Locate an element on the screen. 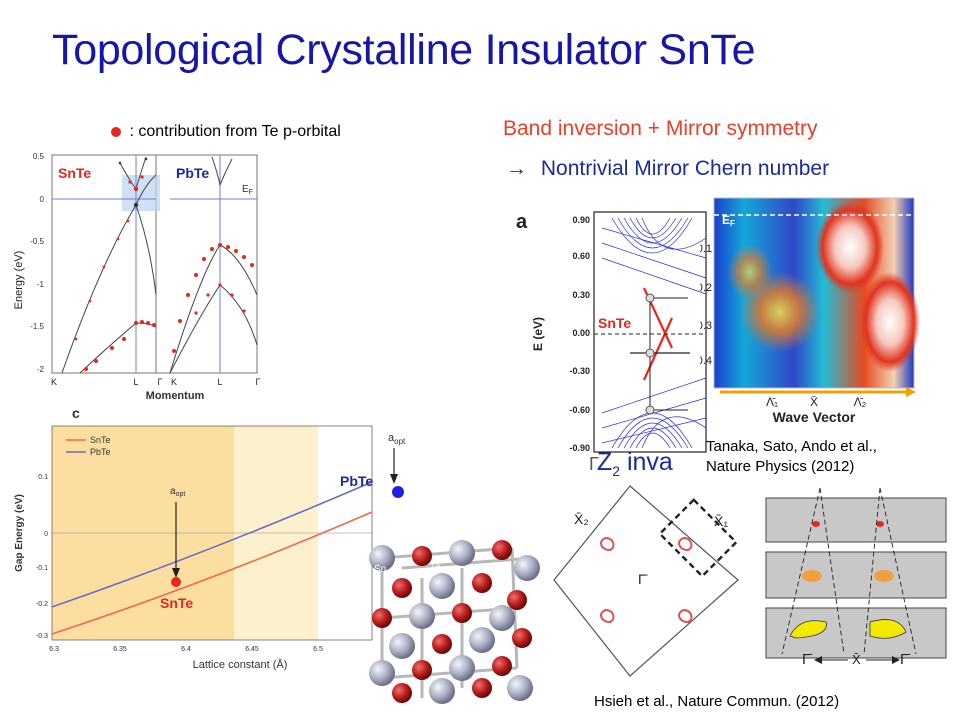  snte-chart-label: SnTe is located at coordinates (176, 603).